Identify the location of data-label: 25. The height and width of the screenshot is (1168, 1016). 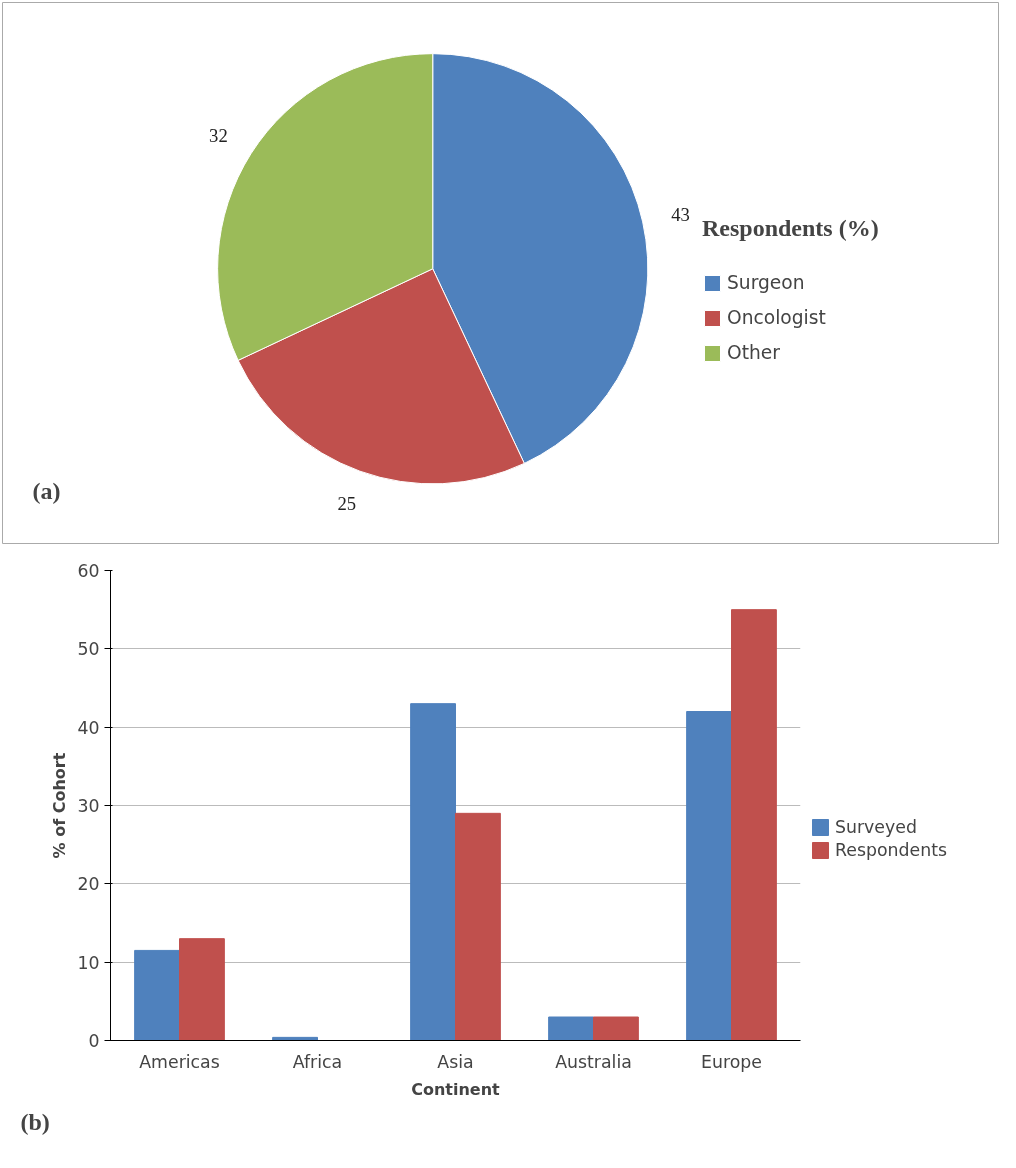
(347, 503).